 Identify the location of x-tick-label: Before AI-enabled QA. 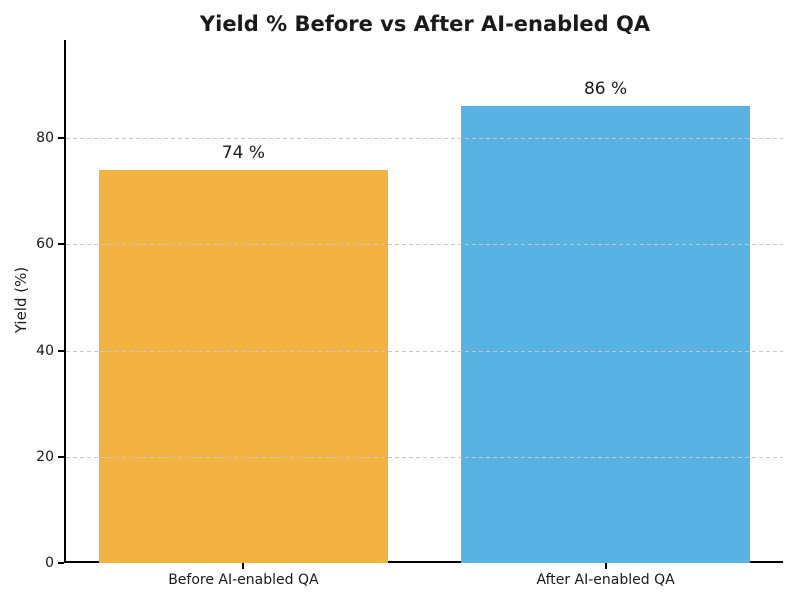
(243, 580).